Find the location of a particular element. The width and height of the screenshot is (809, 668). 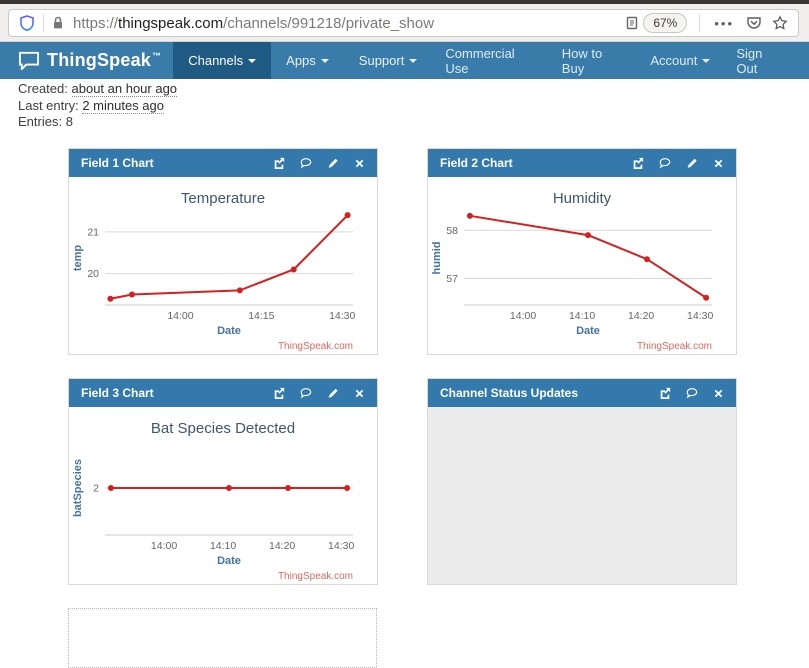

pocket-icon is located at coordinates (754, 23).